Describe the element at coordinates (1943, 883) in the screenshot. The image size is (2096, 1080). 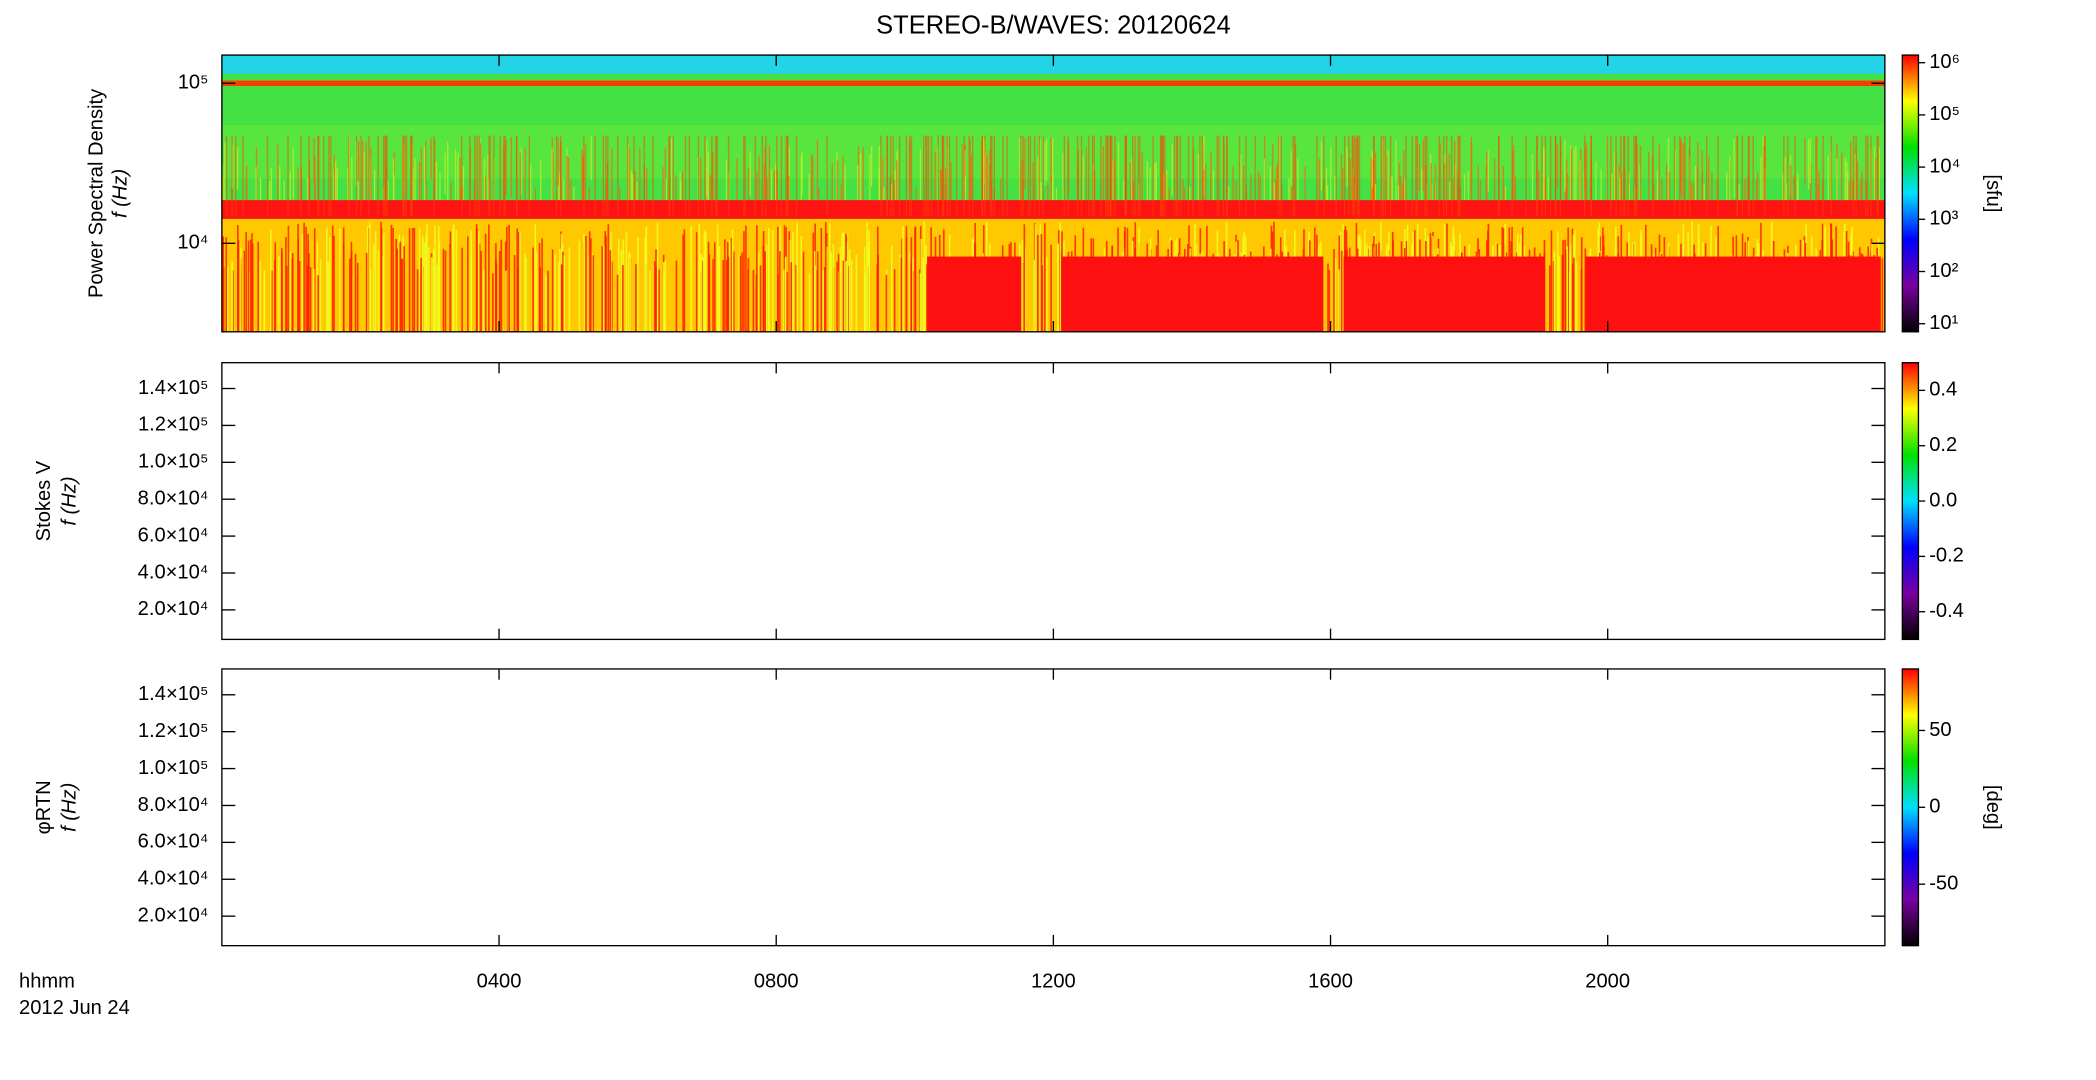
I see `colorbar-tick-label: -50` at that location.